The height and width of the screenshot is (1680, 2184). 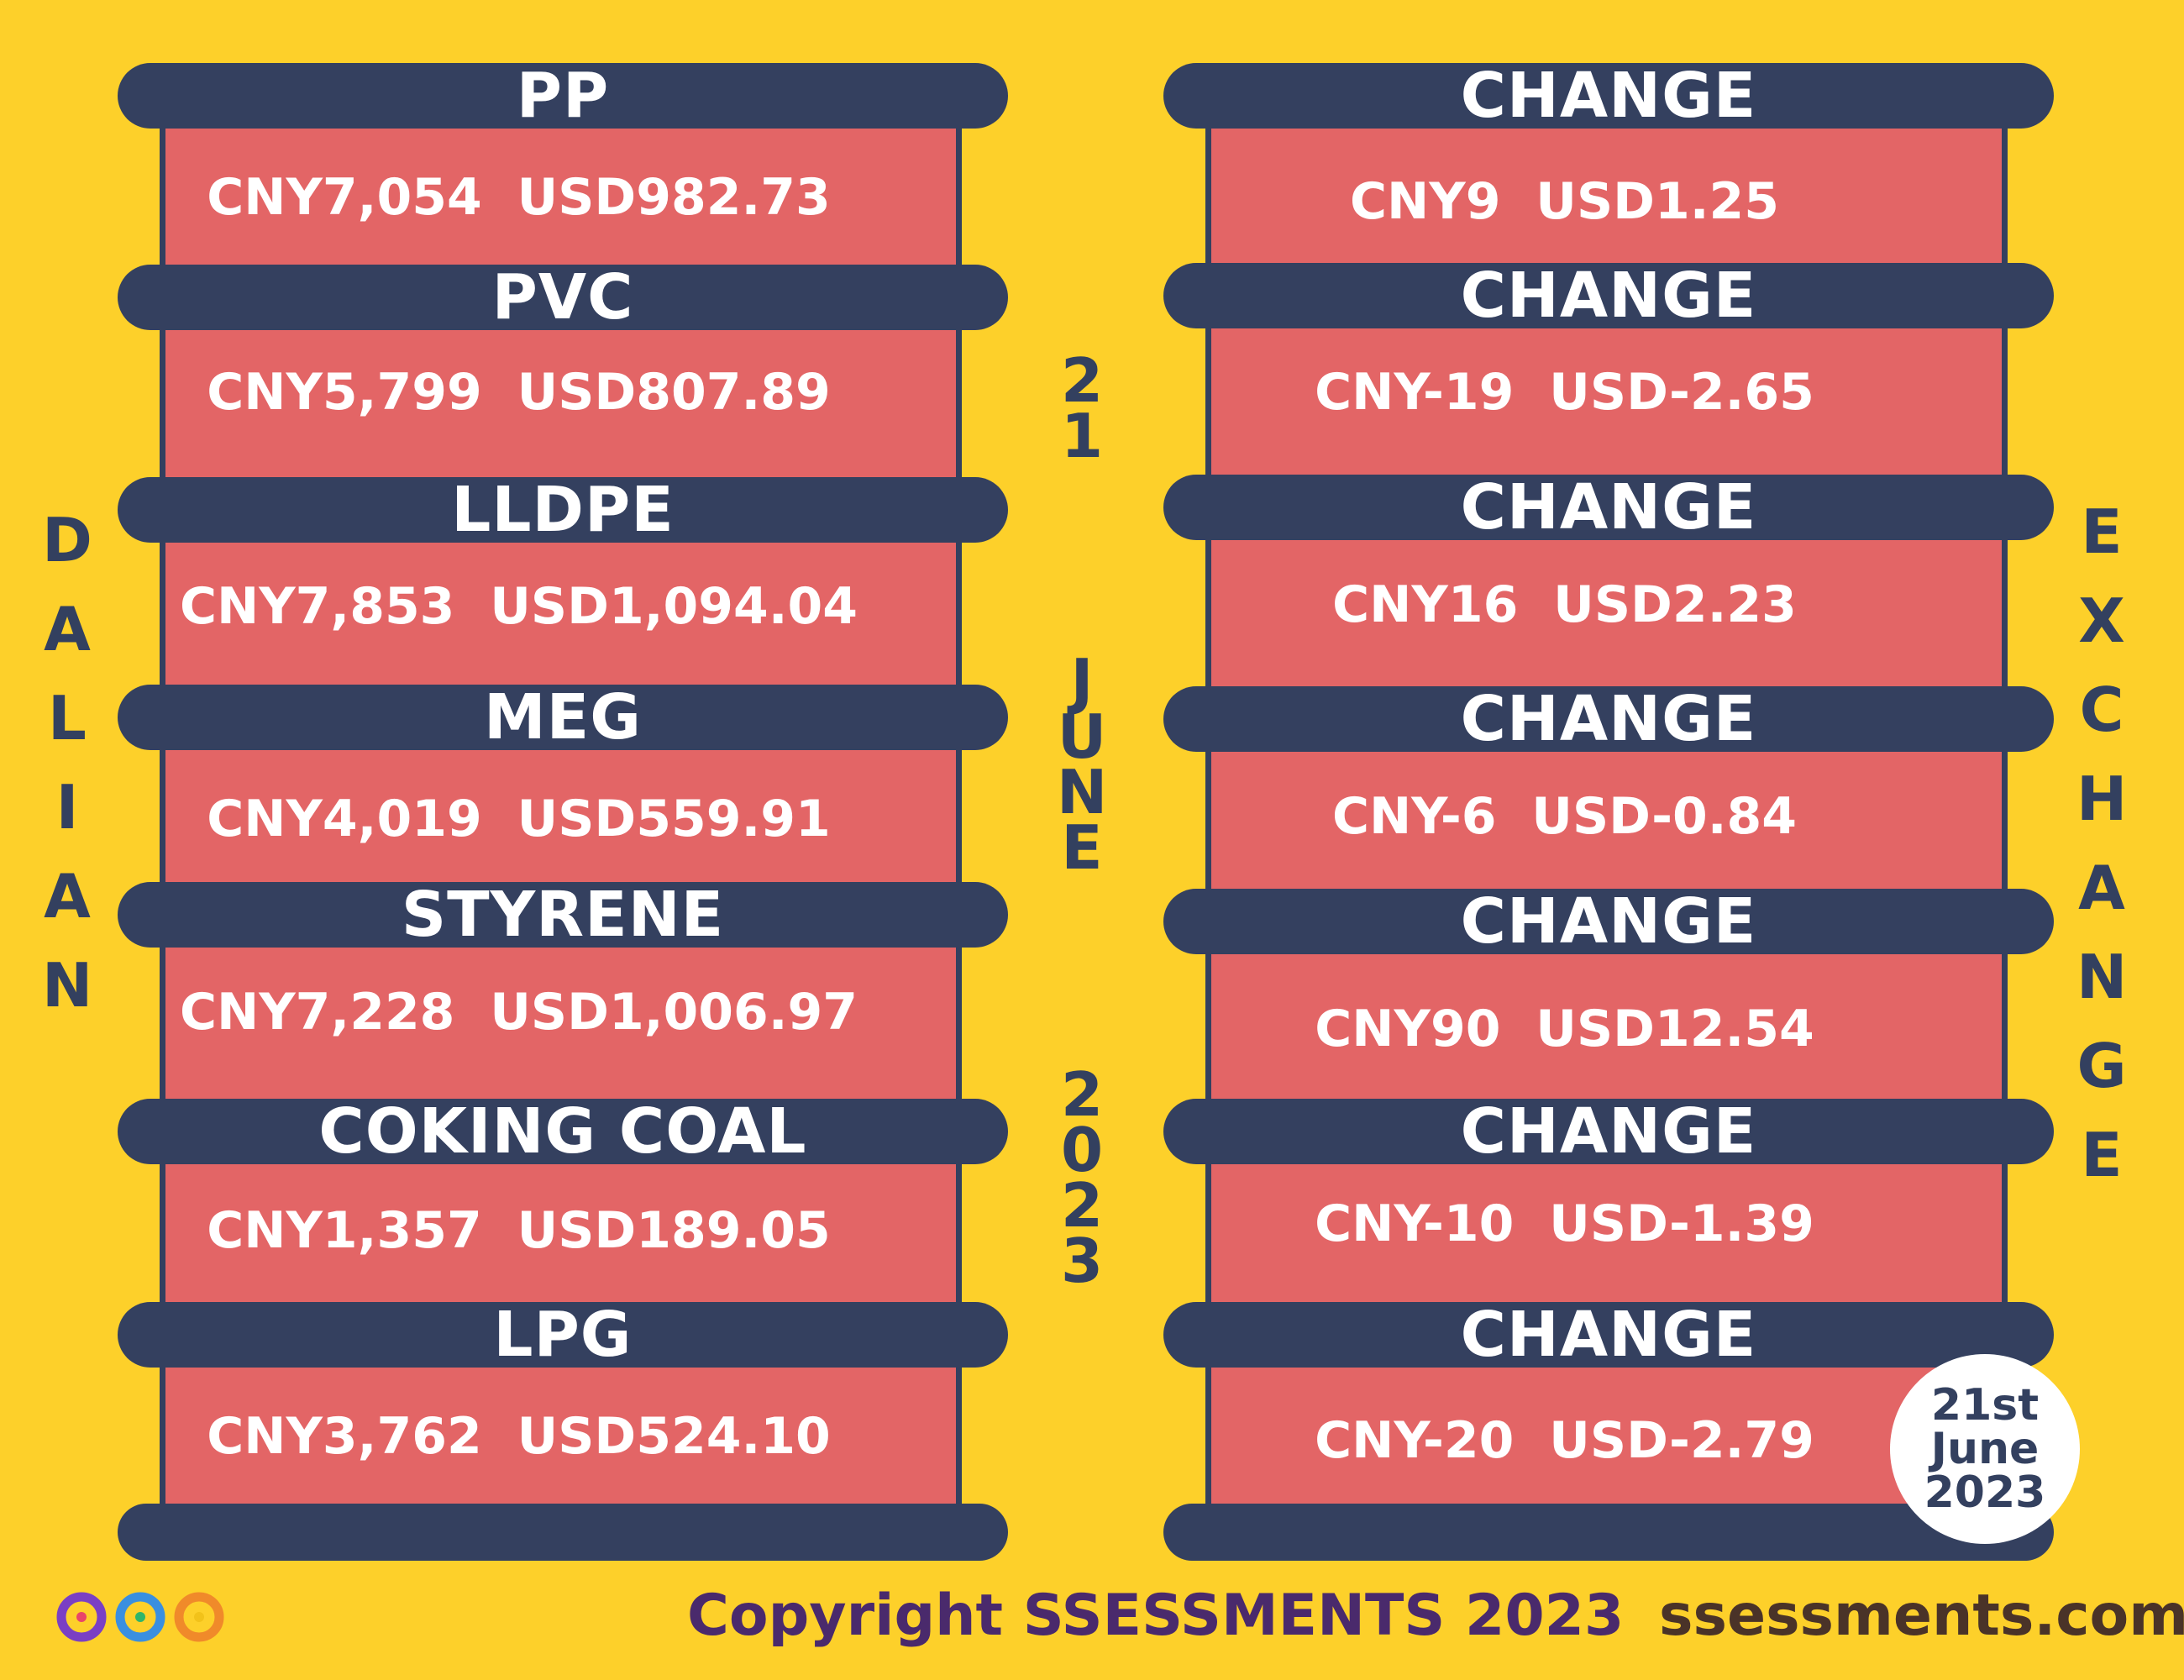 I want to click on date-badge-month: June, so click(x=1985, y=1449).